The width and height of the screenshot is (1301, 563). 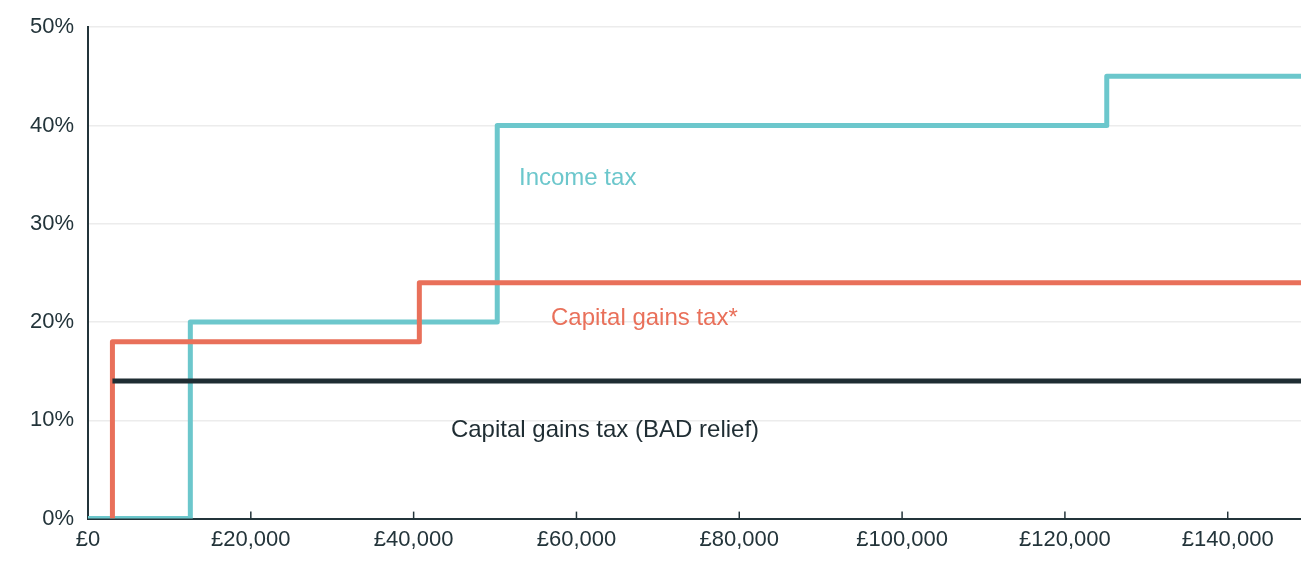 What do you see at coordinates (576, 538) in the screenshot?
I see `x-tick-label: £60,000` at bounding box center [576, 538].